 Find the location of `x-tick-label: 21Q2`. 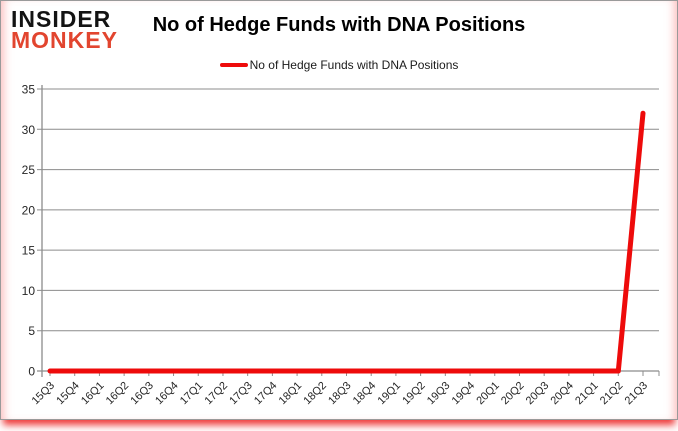

x-tick-label: 21Q2 is located at coordinates (612, 394).